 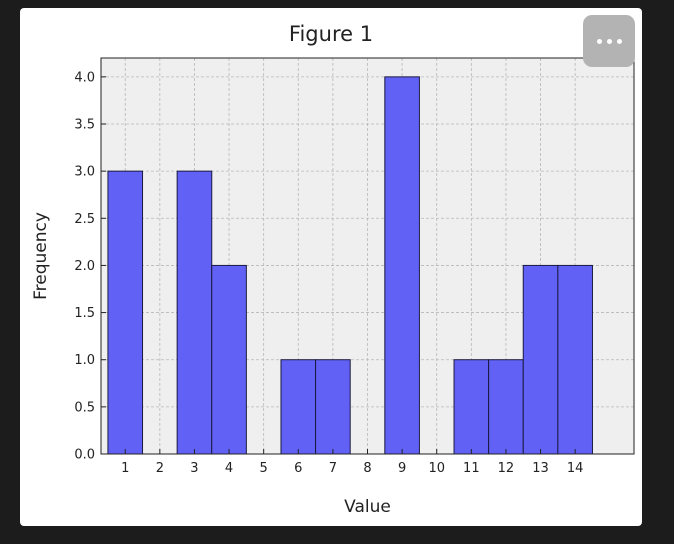 I want to click on figure-title: Figure 1, so click(x=331, y=34).